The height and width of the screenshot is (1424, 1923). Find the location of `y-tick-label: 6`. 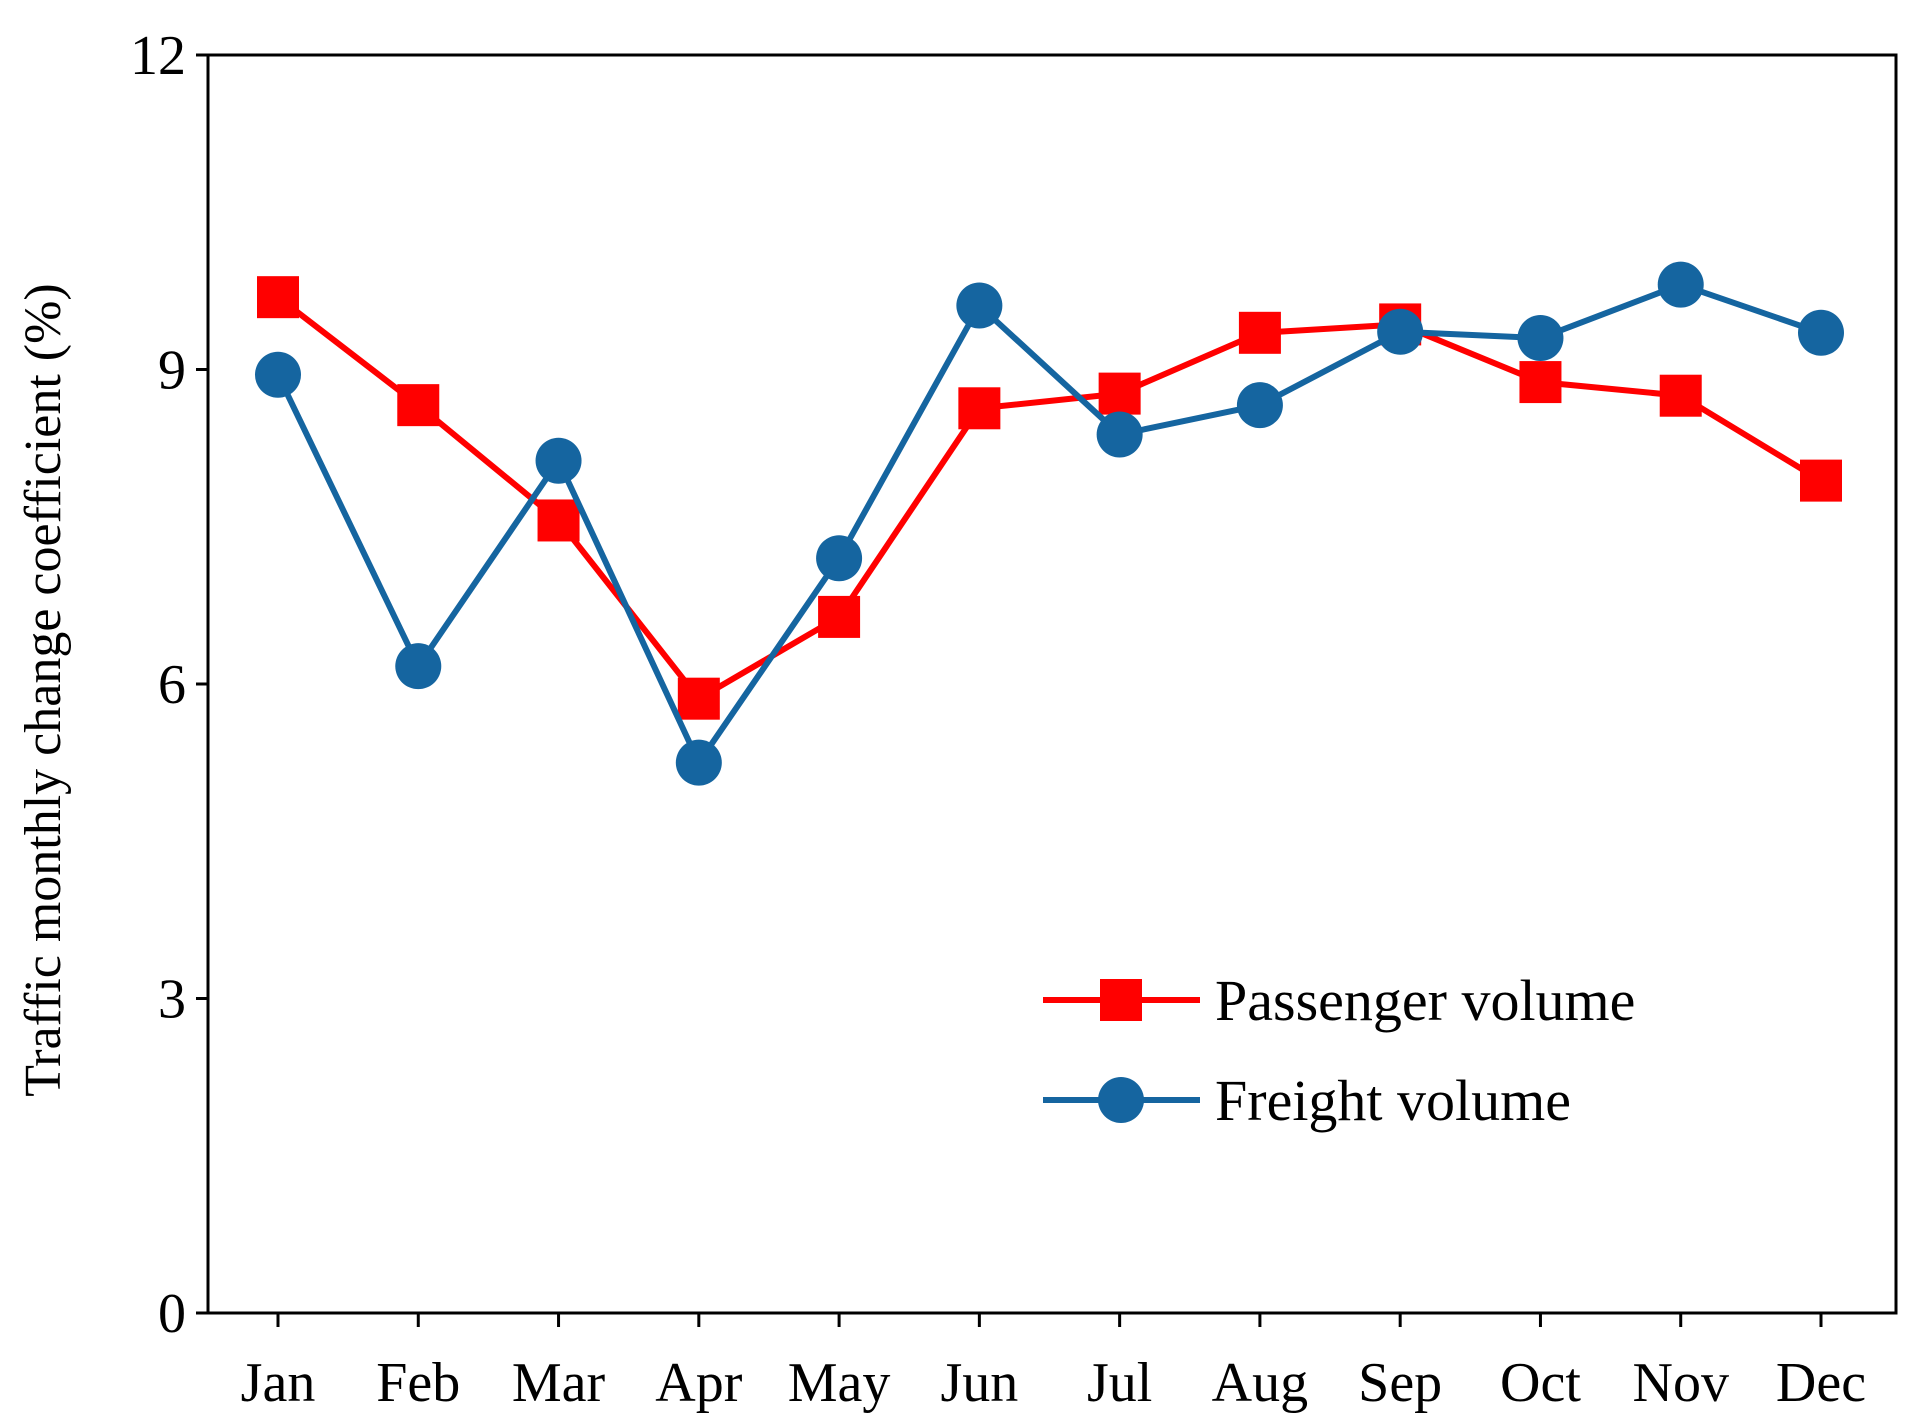

y-tick-label: 6 is located at coordinates (172, 685).